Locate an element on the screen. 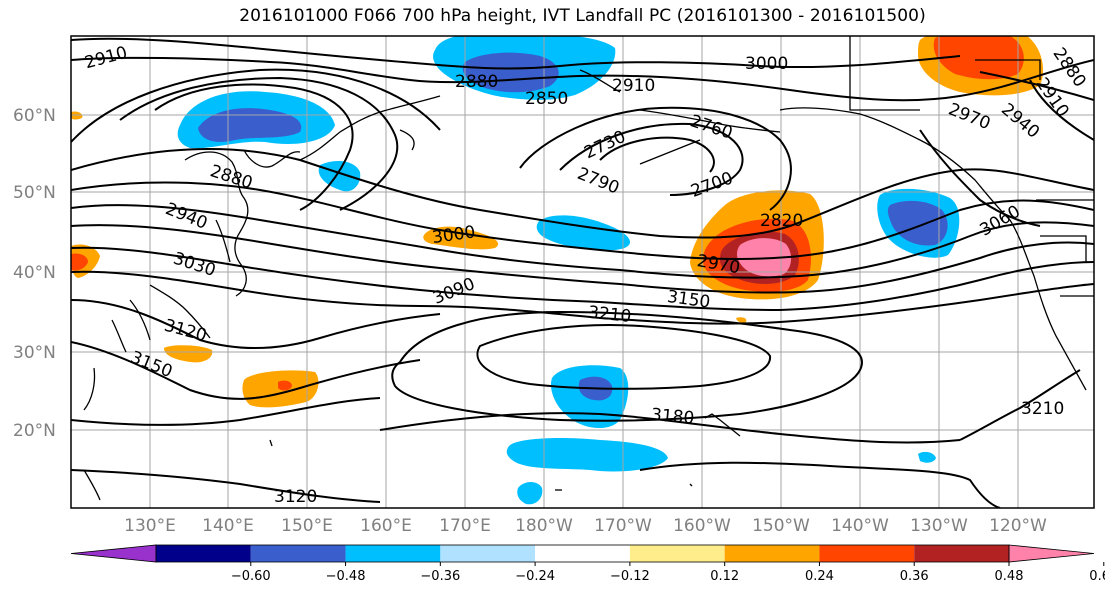  lon-label: 140°E is located at coordinates (228, 526).